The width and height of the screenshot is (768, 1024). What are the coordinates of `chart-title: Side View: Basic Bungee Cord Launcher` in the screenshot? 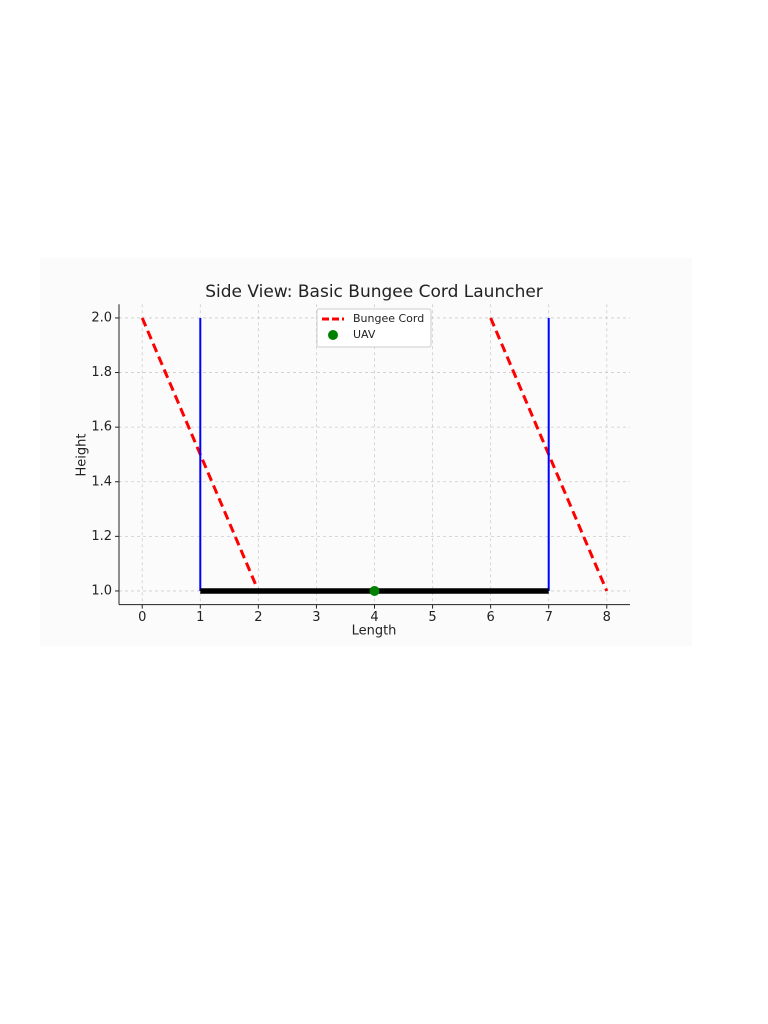 It's located at (374, 292).